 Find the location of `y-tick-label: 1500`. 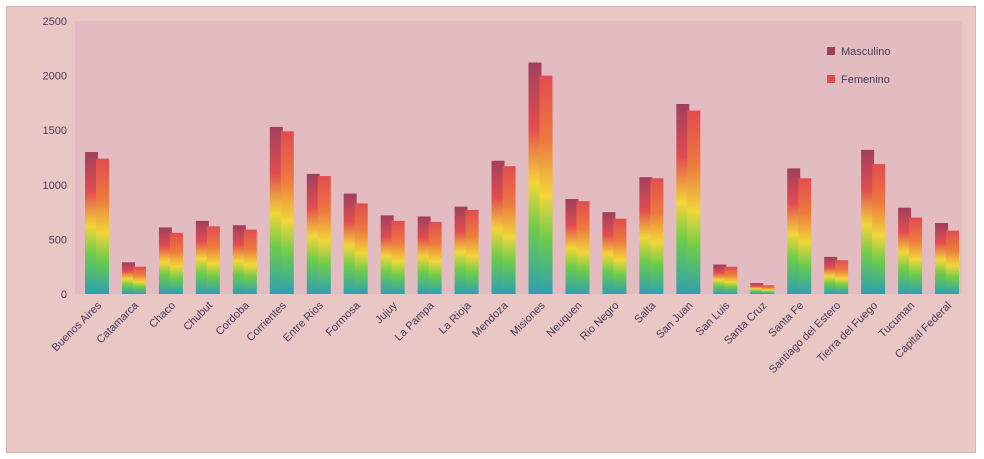

y-tick-label: 1500 is located at coordinates (55, 131).